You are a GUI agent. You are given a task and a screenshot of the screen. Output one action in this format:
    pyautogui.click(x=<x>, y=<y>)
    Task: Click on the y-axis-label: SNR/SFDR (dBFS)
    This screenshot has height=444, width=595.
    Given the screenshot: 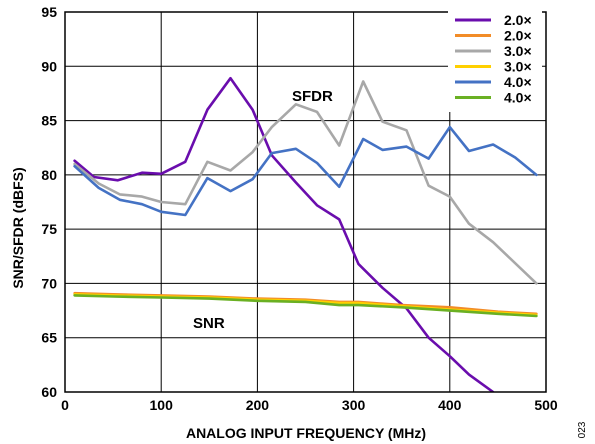 What is the action you would take?
    pyautogui.click(x=18, y=227)
    